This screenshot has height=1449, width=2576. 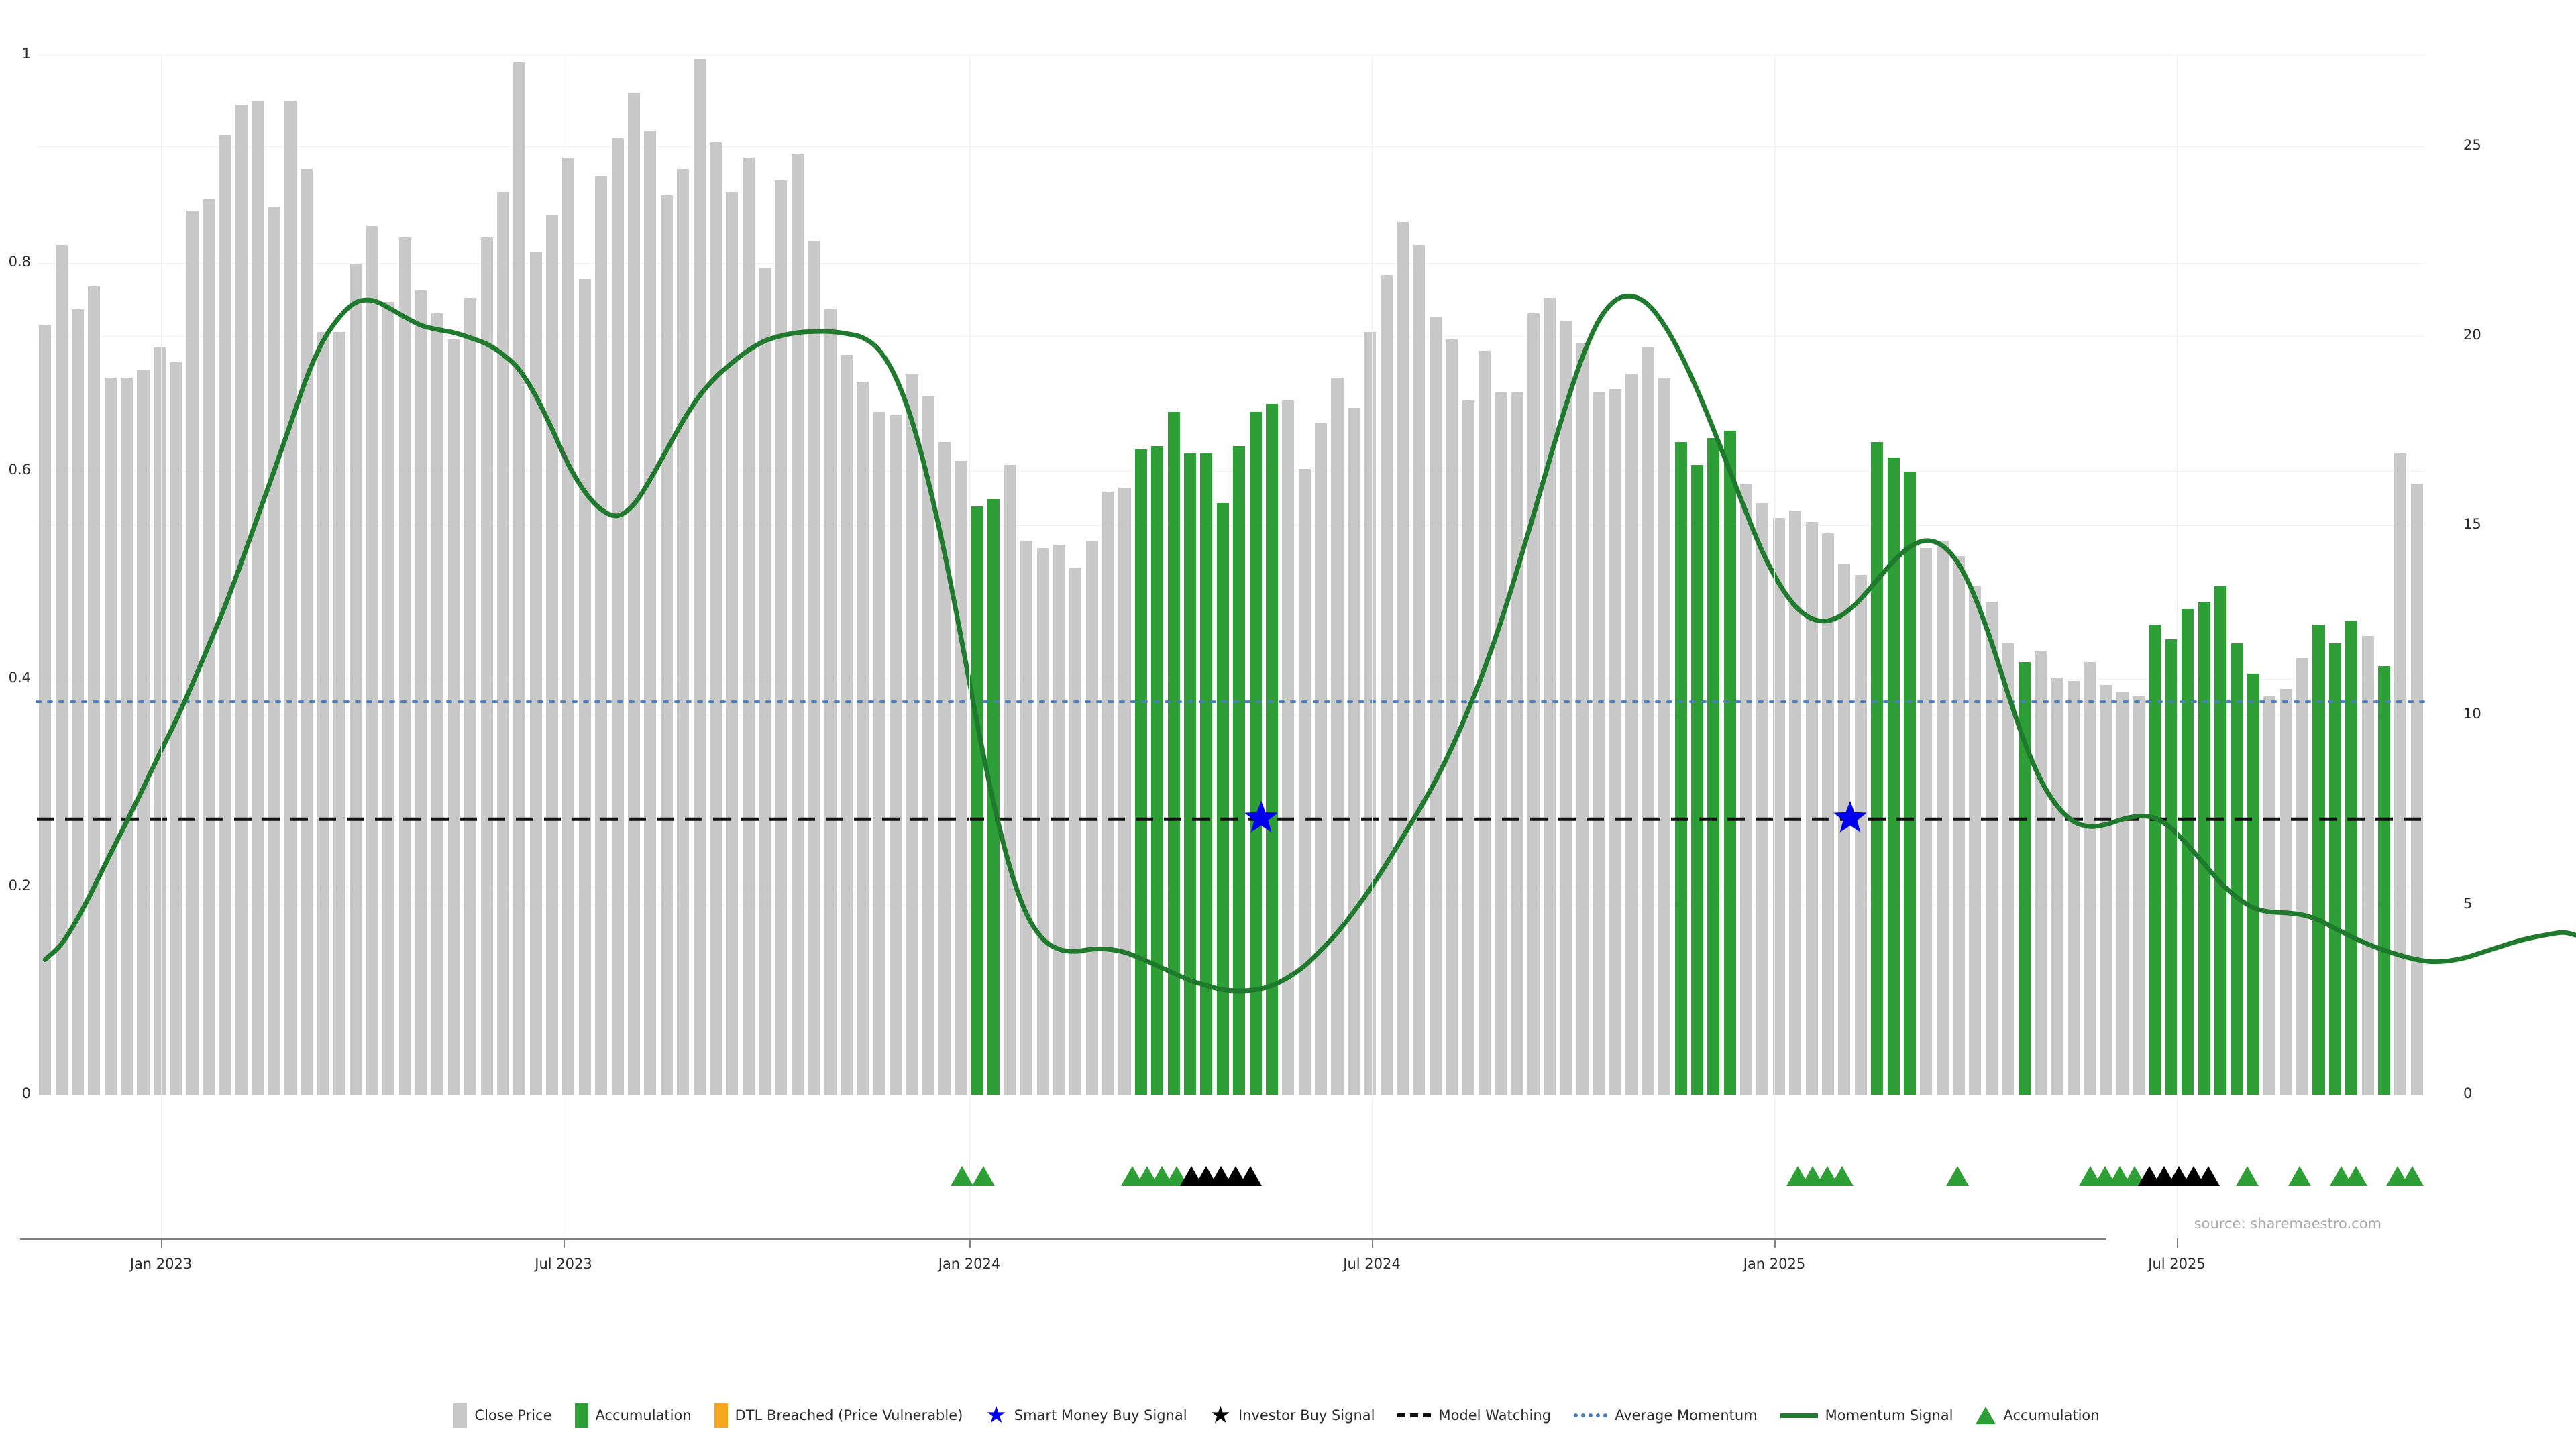 I want to click on y-tick-right: 5, so click(x=2468, y=904).